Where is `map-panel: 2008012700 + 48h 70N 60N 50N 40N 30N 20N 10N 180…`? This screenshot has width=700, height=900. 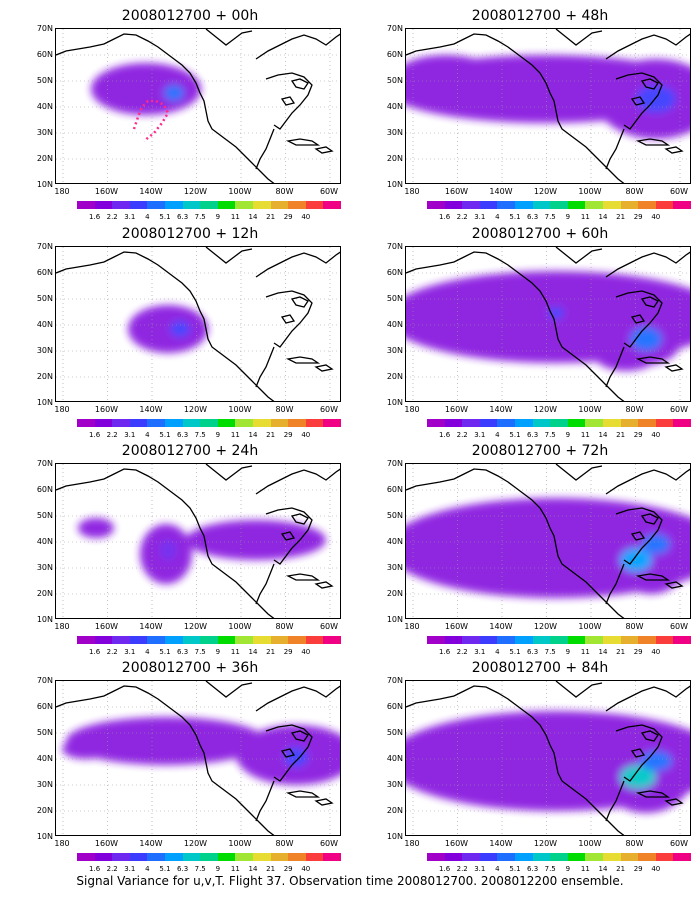 map-panel: 2008012700 + 48h 70N 60N 50N 40N 30N 20N 10N 180… is located at coordinates (537, 117).